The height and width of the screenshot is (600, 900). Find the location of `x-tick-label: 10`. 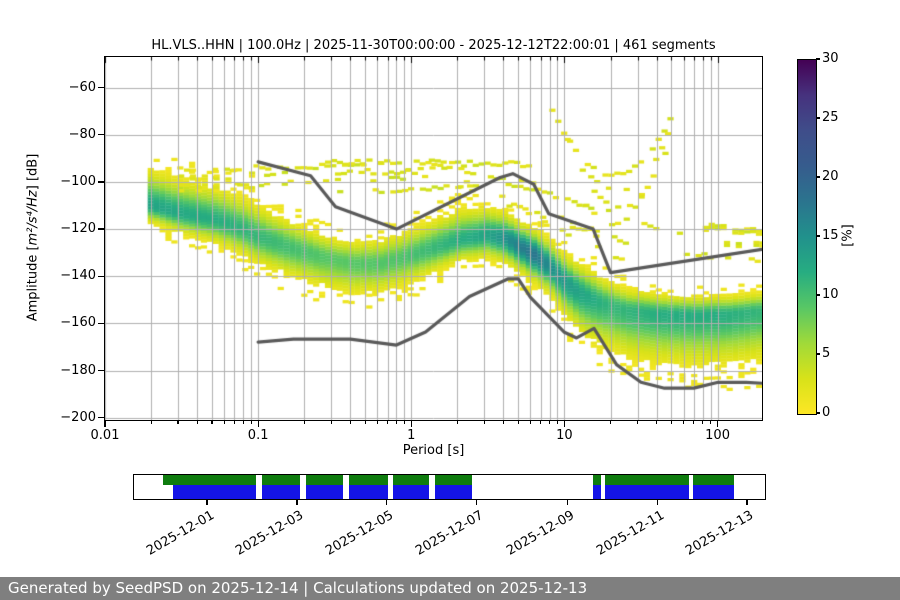

x-tick-label: 10 is located at coordinates (564, 435).